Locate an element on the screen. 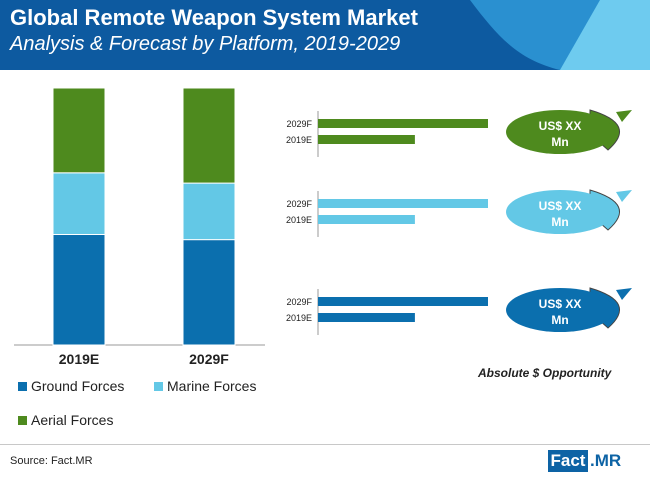  legend-label-aerial: Aerial Forces is located at coordinates (72, 420).